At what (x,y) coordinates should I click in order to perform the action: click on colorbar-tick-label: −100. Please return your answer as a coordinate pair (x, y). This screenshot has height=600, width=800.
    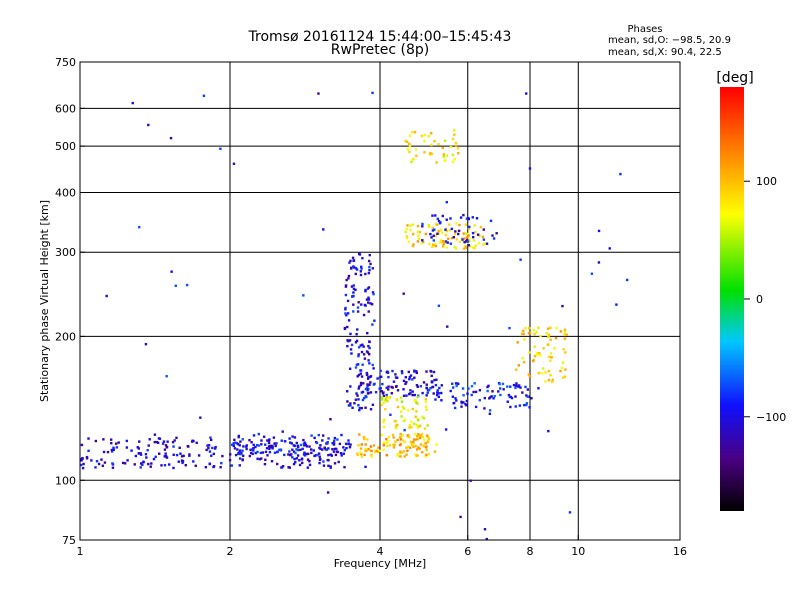
    Looking at the image, I should click on (771, 417).